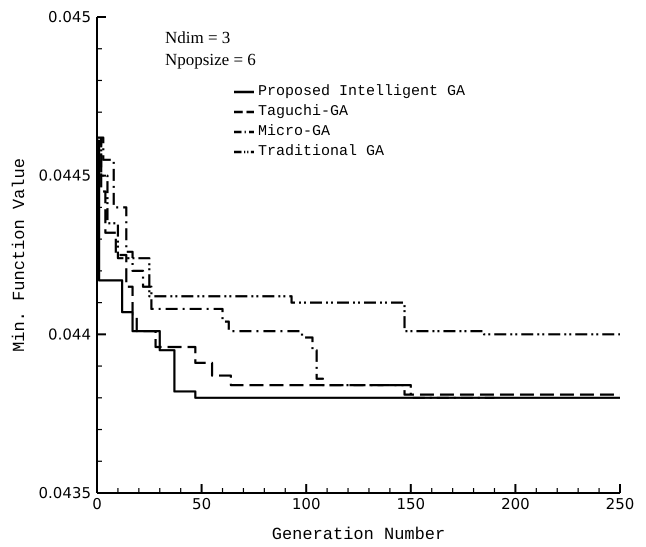 The width and height of the screenshot is (646, 547). I want to click on x-tick-label: 100, so click(306, 504).